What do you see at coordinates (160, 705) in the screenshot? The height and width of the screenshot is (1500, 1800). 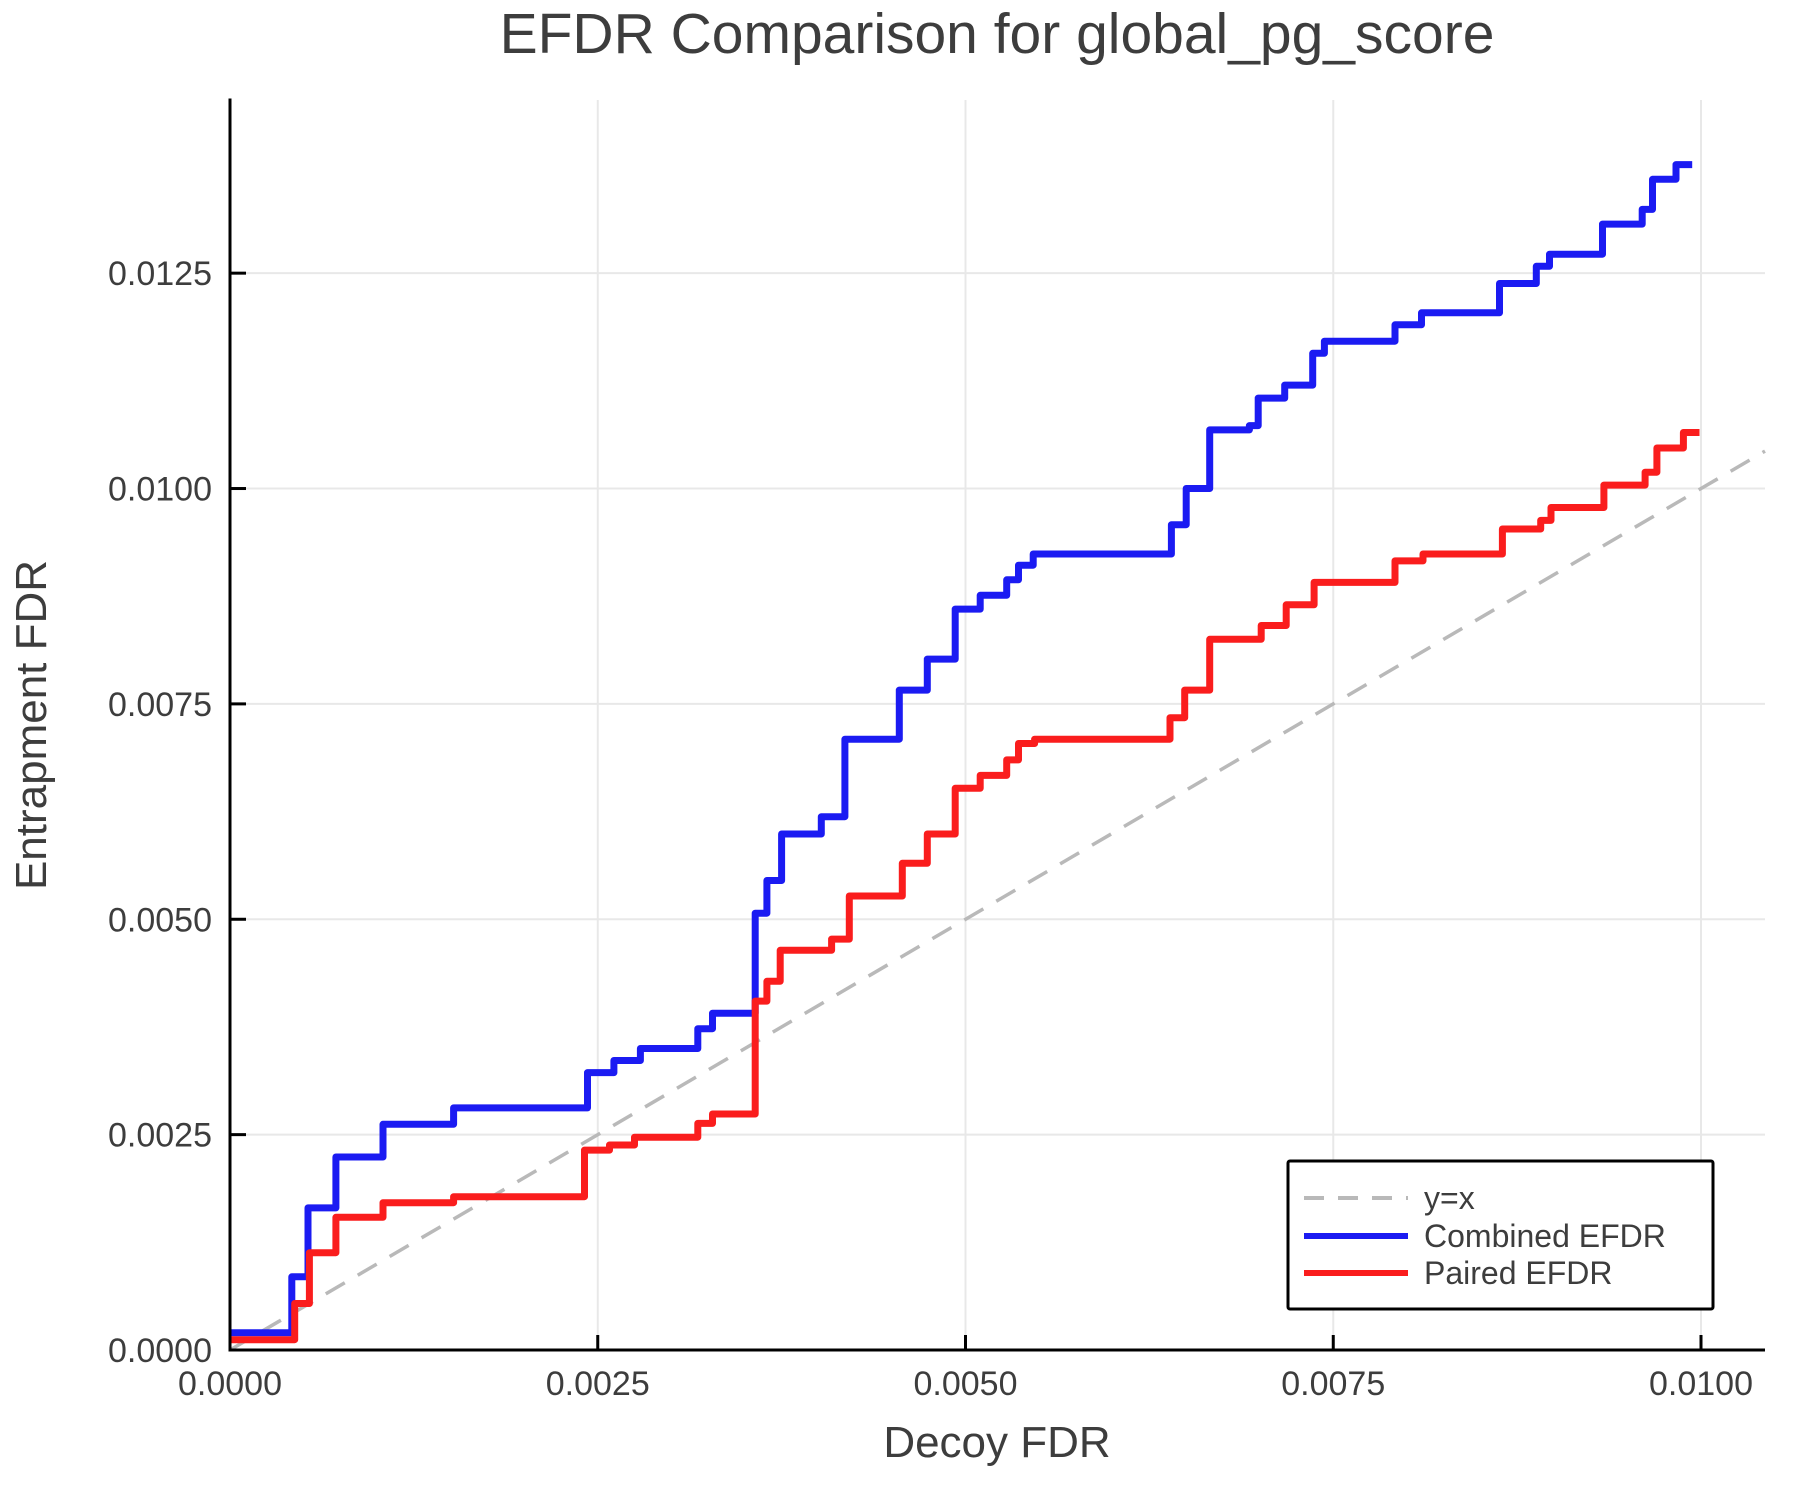 I see `y-tick-label: 0.0075` at bounding box center [160, 705].